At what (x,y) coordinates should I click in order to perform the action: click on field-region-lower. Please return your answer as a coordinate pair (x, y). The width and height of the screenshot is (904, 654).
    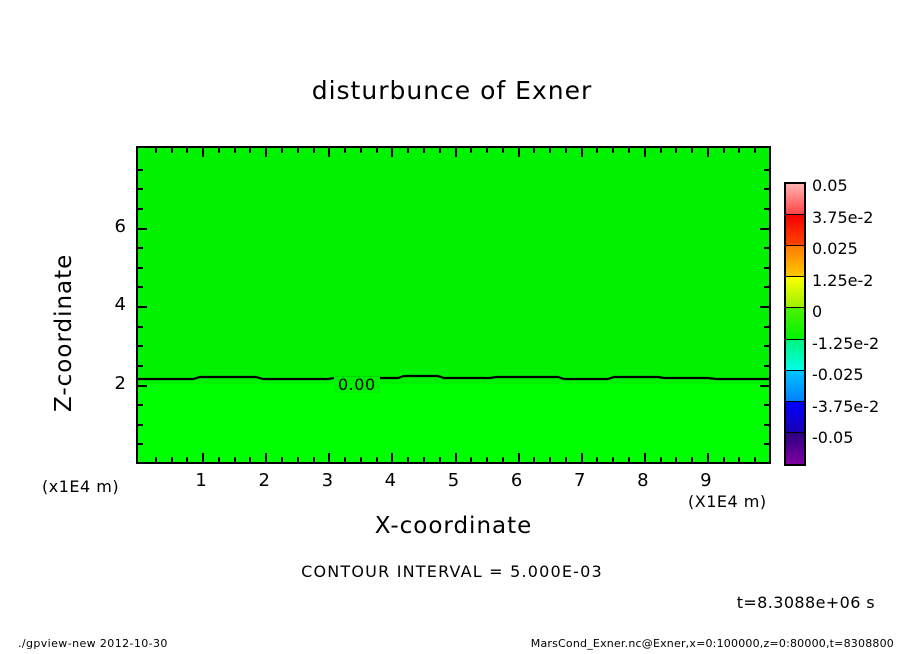
    Looking at the image, I should click on (453, 422).